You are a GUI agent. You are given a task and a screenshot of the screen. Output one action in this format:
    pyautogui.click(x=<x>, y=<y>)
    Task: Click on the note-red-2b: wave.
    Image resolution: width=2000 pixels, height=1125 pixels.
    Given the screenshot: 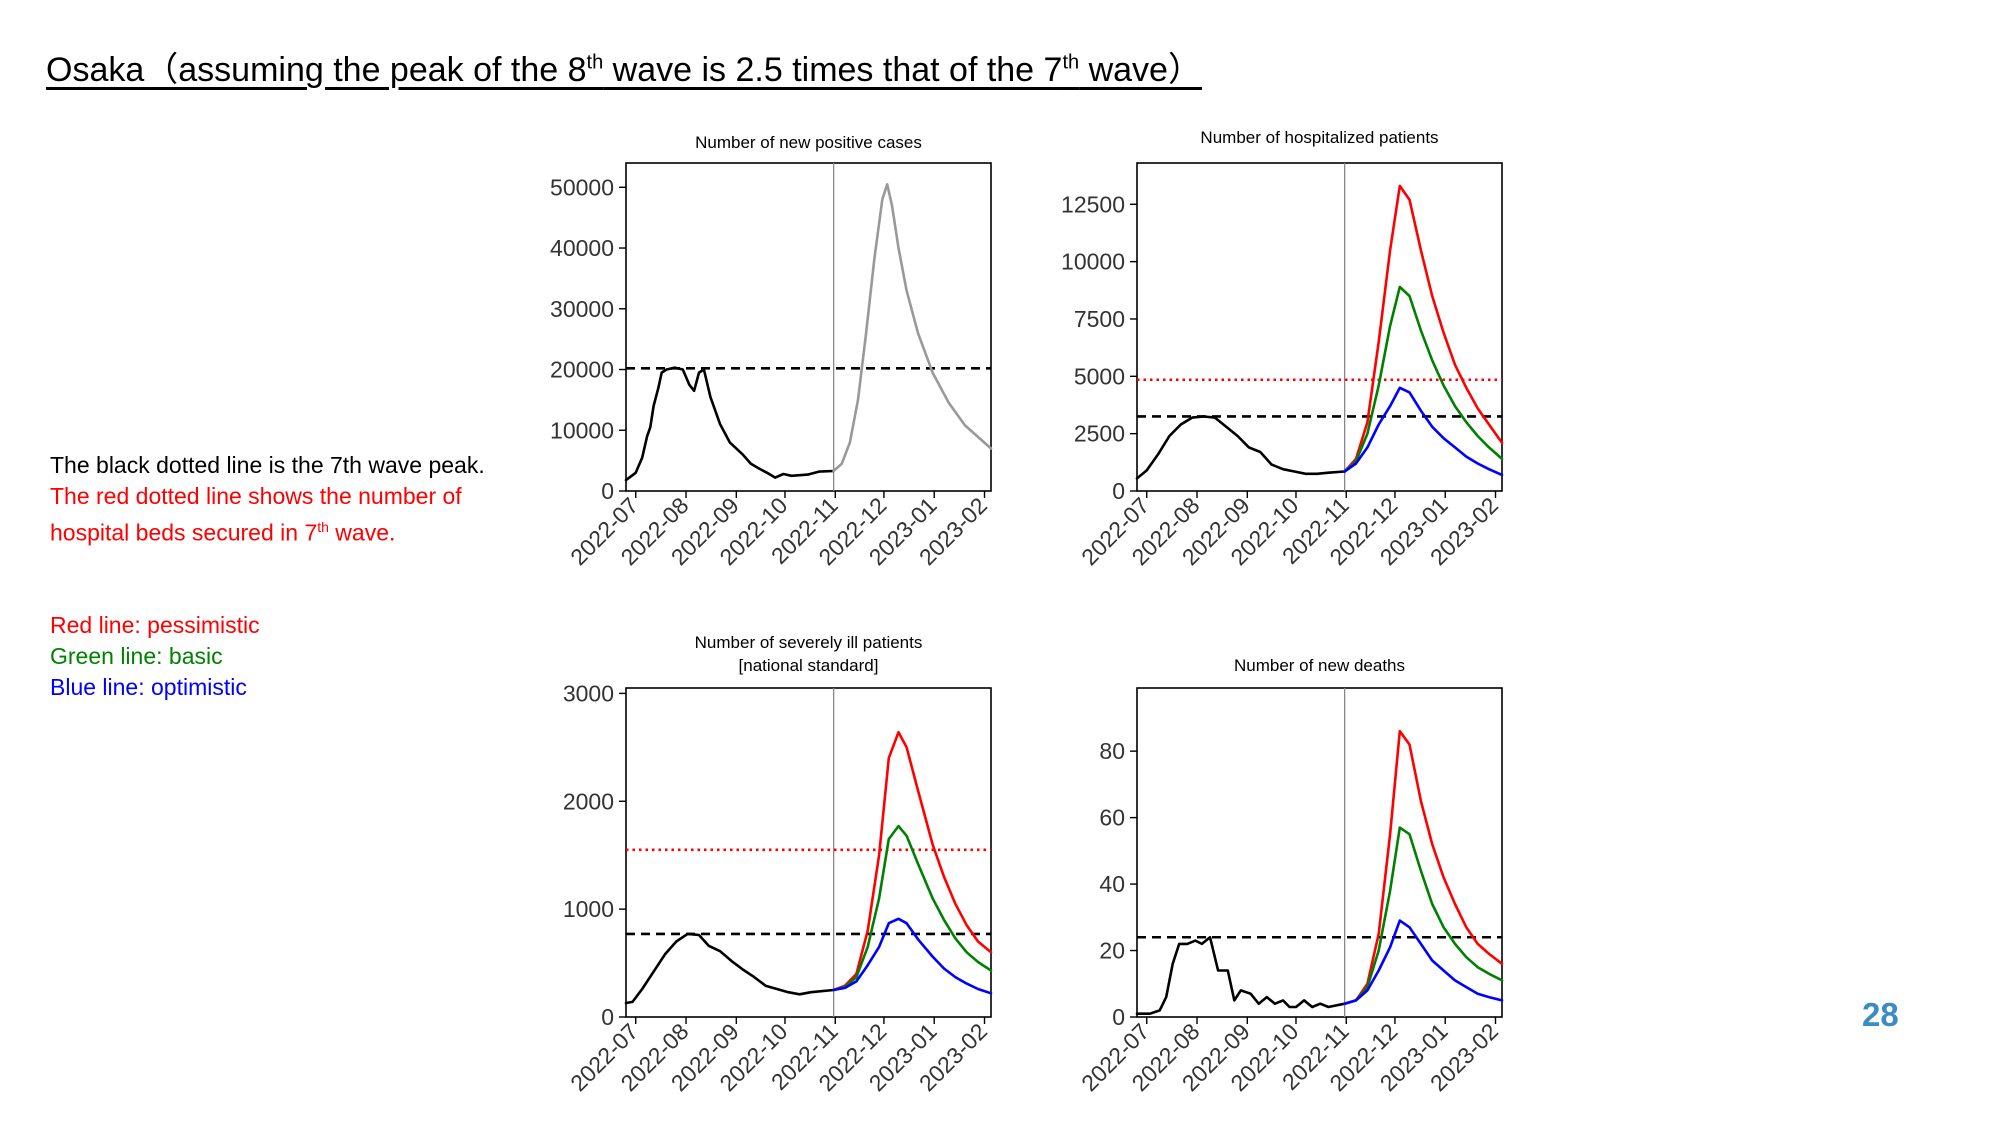 What is the action you would take?
    pyautogui.click(x=362, y=532)
    